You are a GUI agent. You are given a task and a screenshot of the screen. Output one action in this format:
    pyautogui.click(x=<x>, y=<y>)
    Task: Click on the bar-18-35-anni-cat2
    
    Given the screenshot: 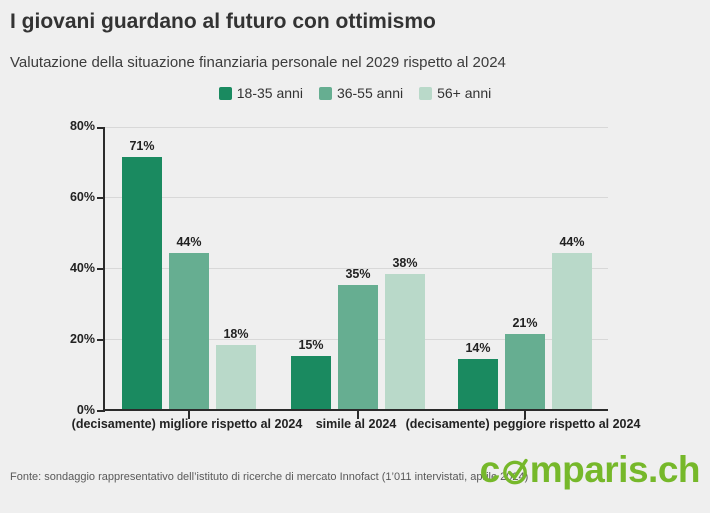 What is the action you would take?
    pyautogui.click(x=478, y=384)
    